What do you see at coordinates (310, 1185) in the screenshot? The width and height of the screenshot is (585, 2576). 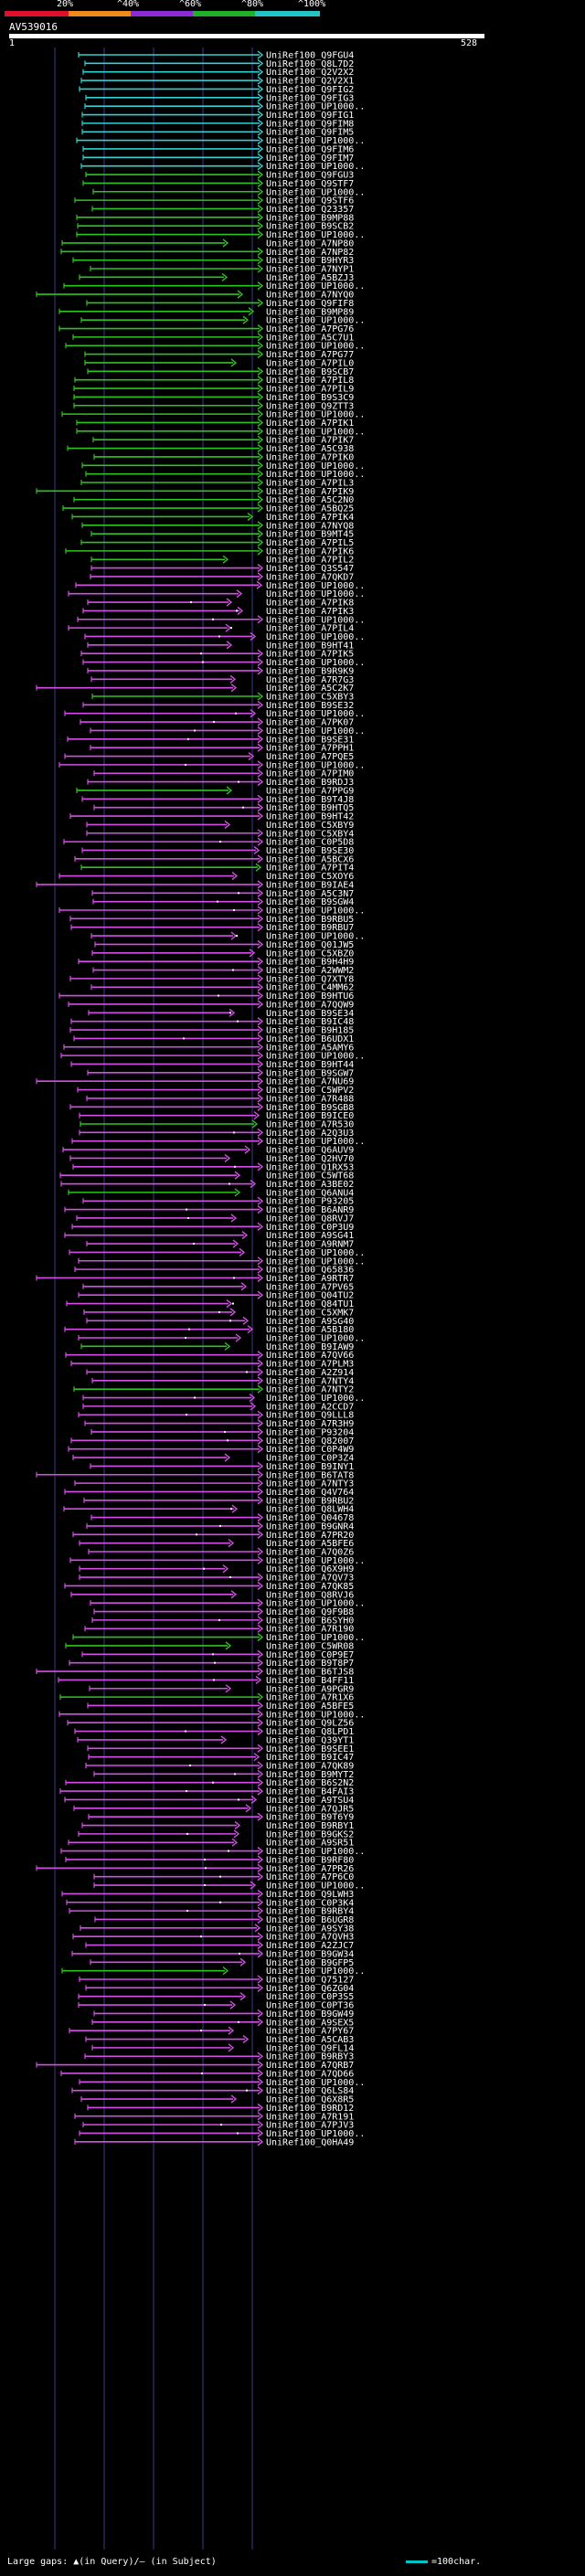 I see `hit-label: UniRef100_A3BE02` at bounding box center [310, 1185].